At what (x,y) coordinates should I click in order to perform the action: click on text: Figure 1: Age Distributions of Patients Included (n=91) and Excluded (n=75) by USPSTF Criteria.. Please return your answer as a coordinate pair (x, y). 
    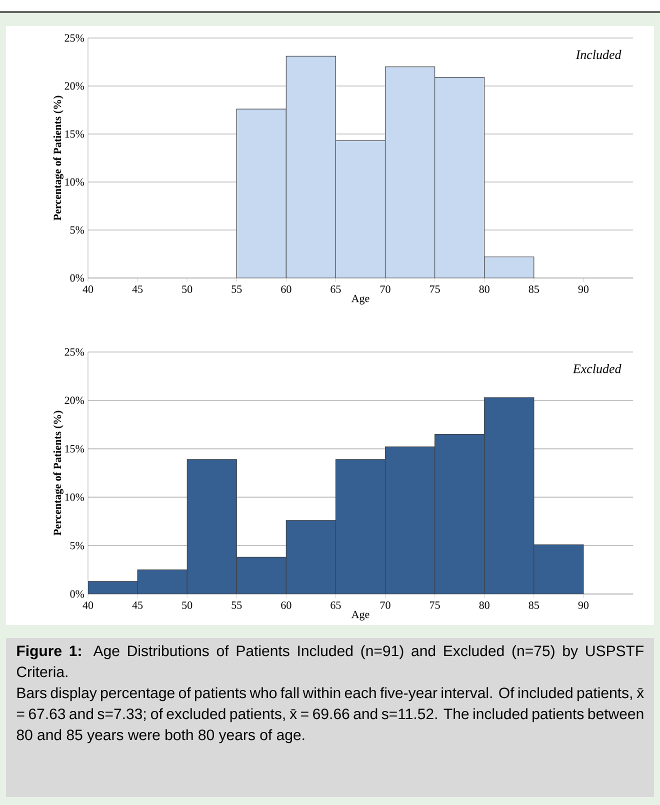
    Looking at the image, I should click on (330, 661).